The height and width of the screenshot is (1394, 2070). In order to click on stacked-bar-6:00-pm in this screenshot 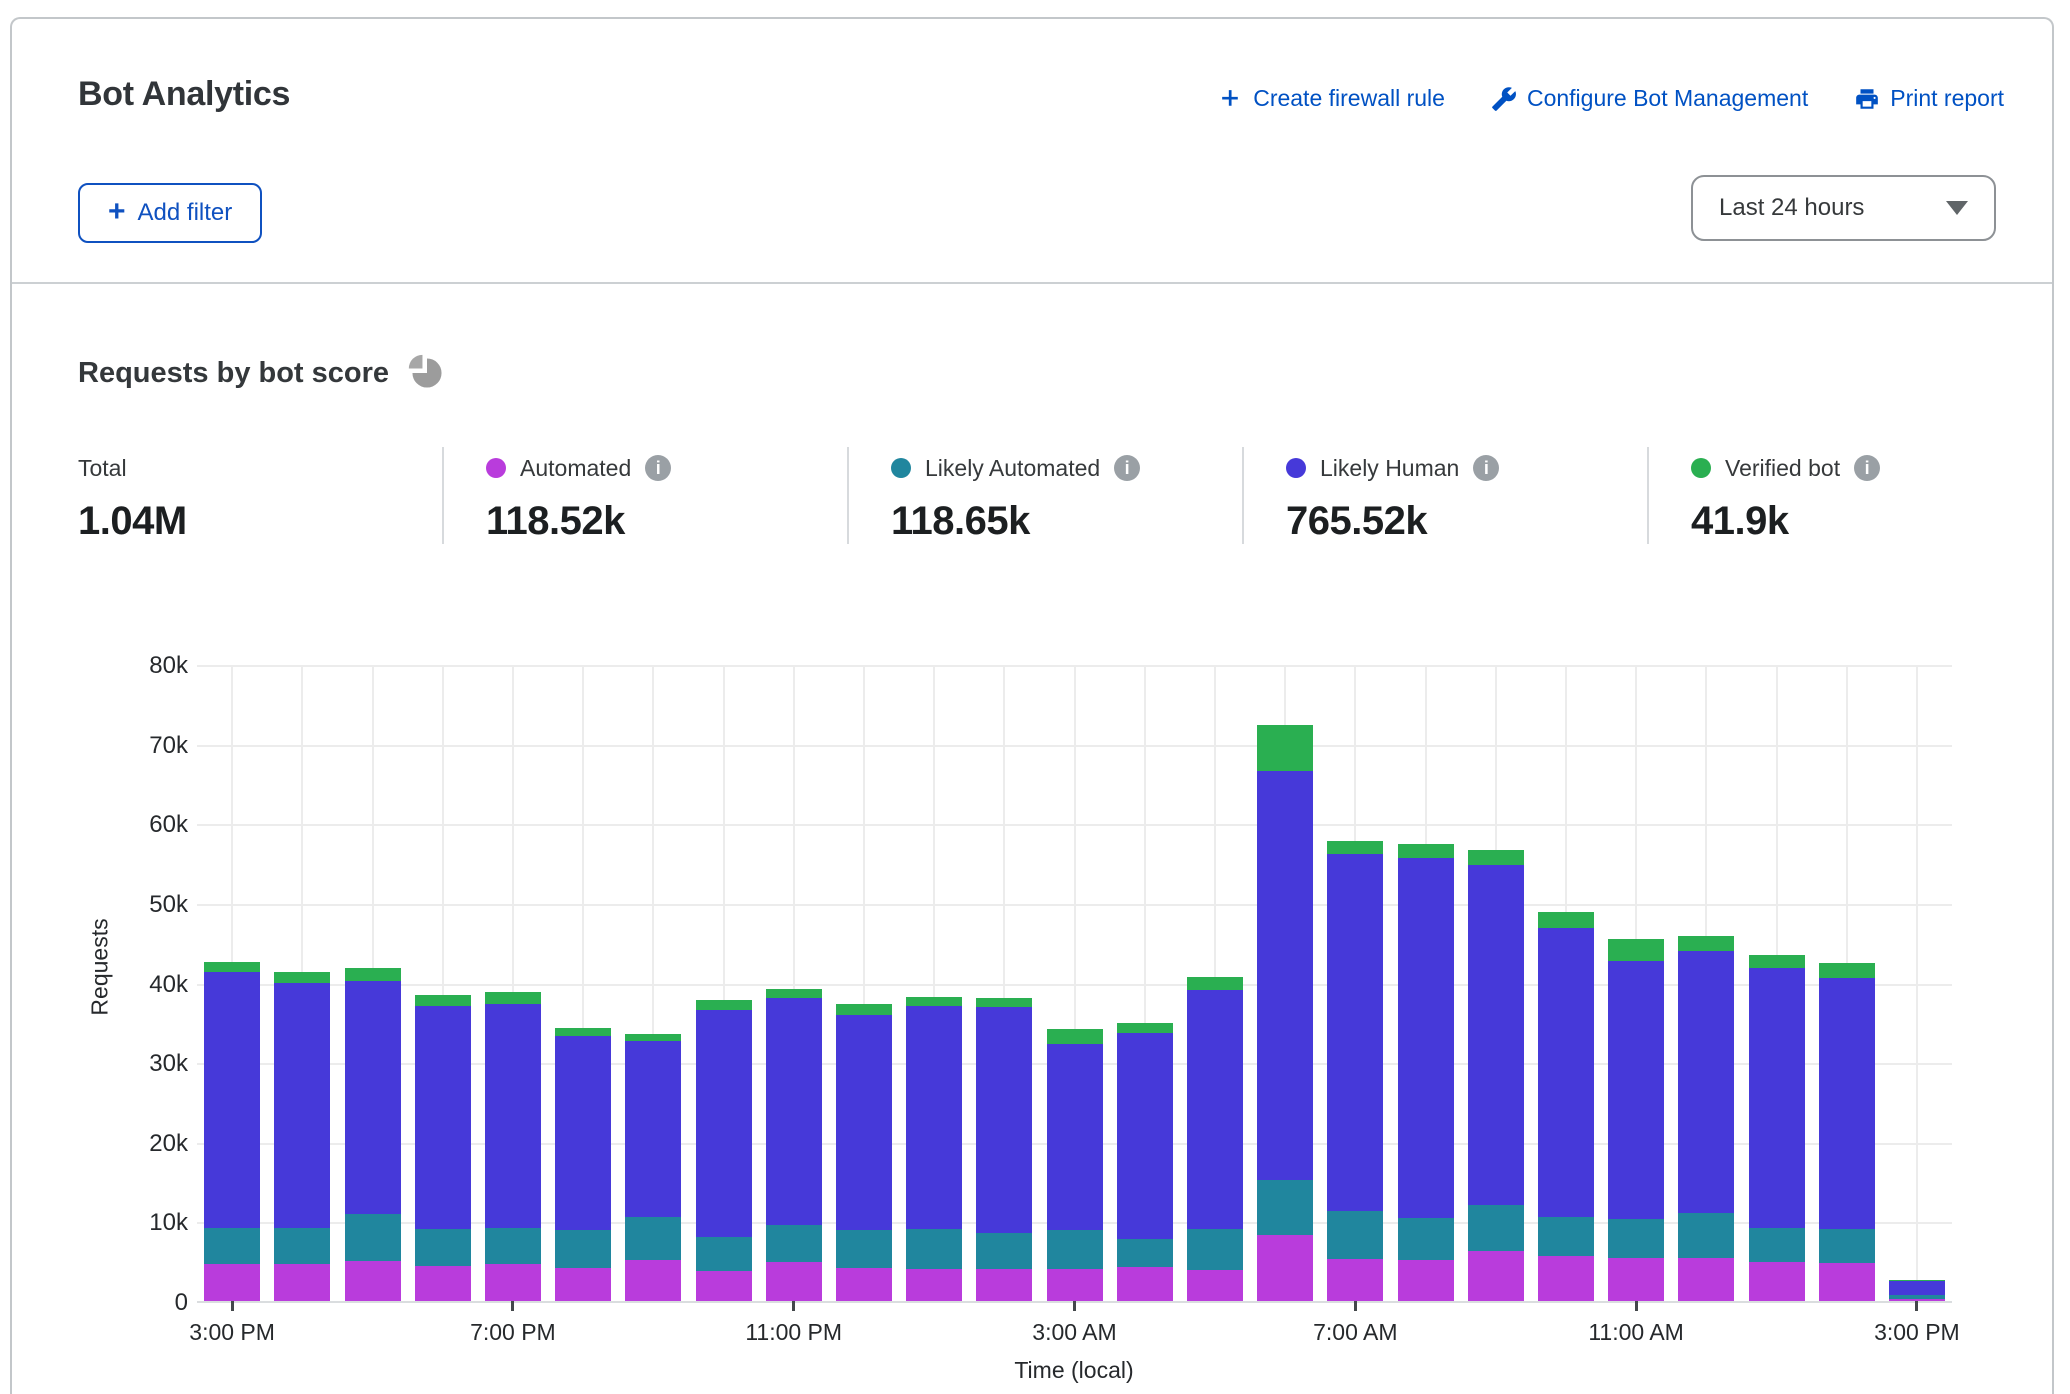, I will do `click(442, 1148)`.